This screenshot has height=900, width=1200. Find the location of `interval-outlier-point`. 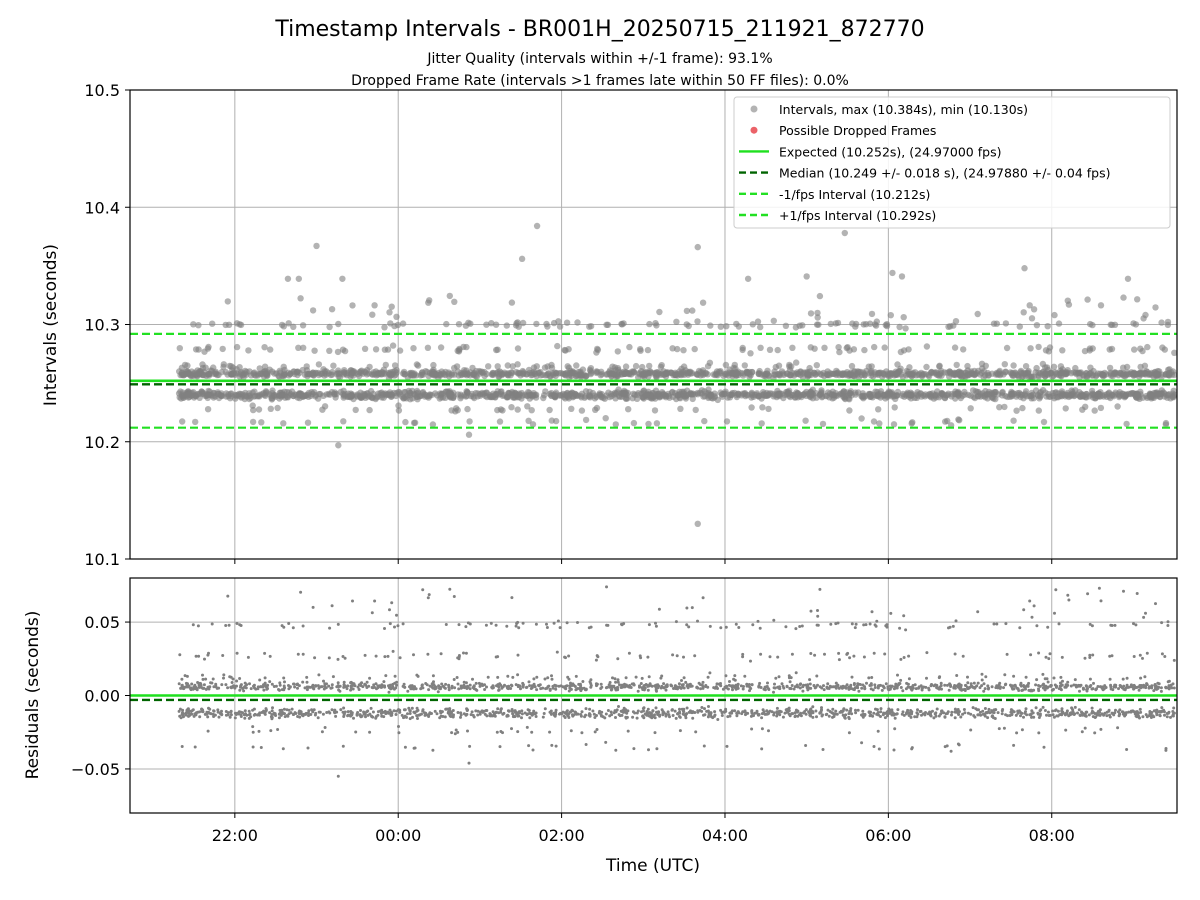

interval-outlier-point is located at coordinates (892, 273).